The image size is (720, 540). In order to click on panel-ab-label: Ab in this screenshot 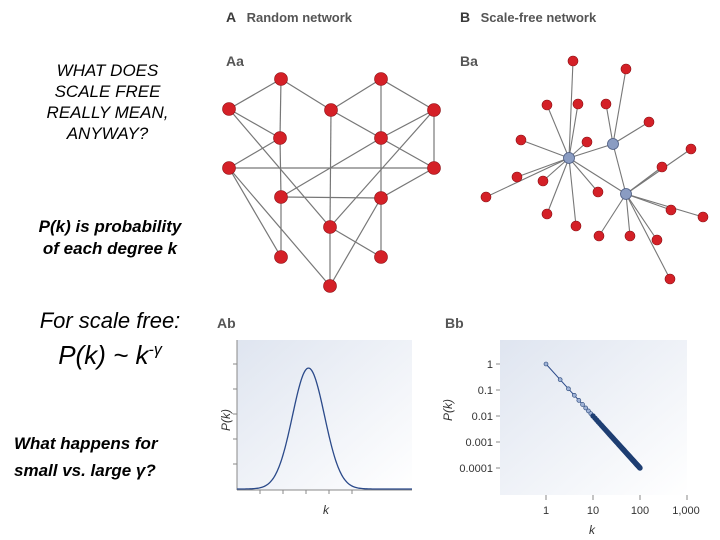, I will do `click(226, 323)`.